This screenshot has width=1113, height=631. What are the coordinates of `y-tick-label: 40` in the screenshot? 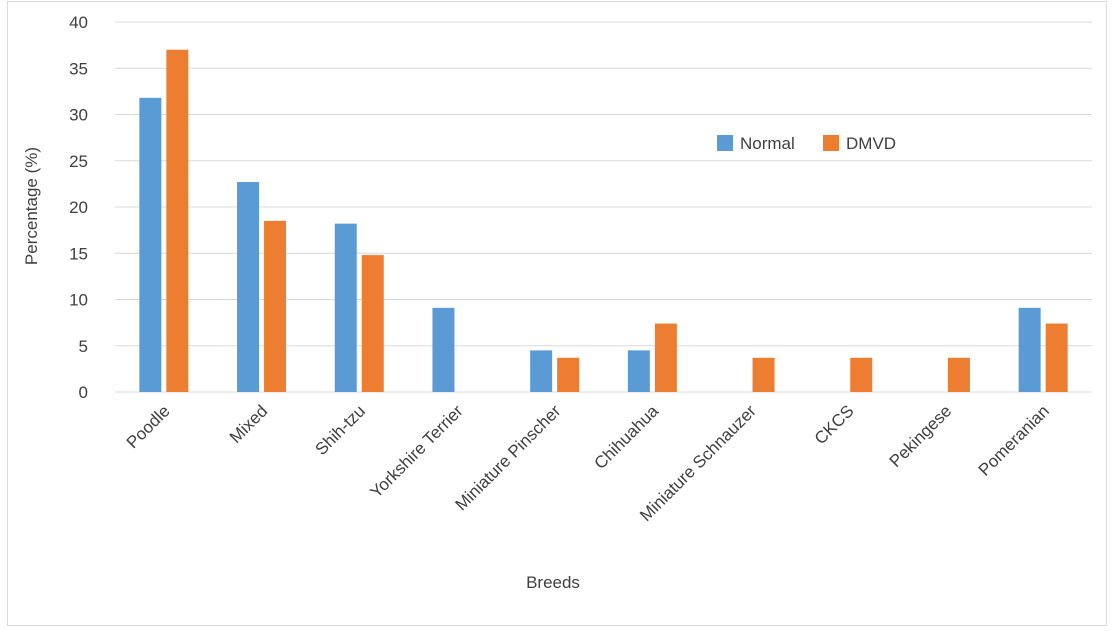 It's located at (78, 22).